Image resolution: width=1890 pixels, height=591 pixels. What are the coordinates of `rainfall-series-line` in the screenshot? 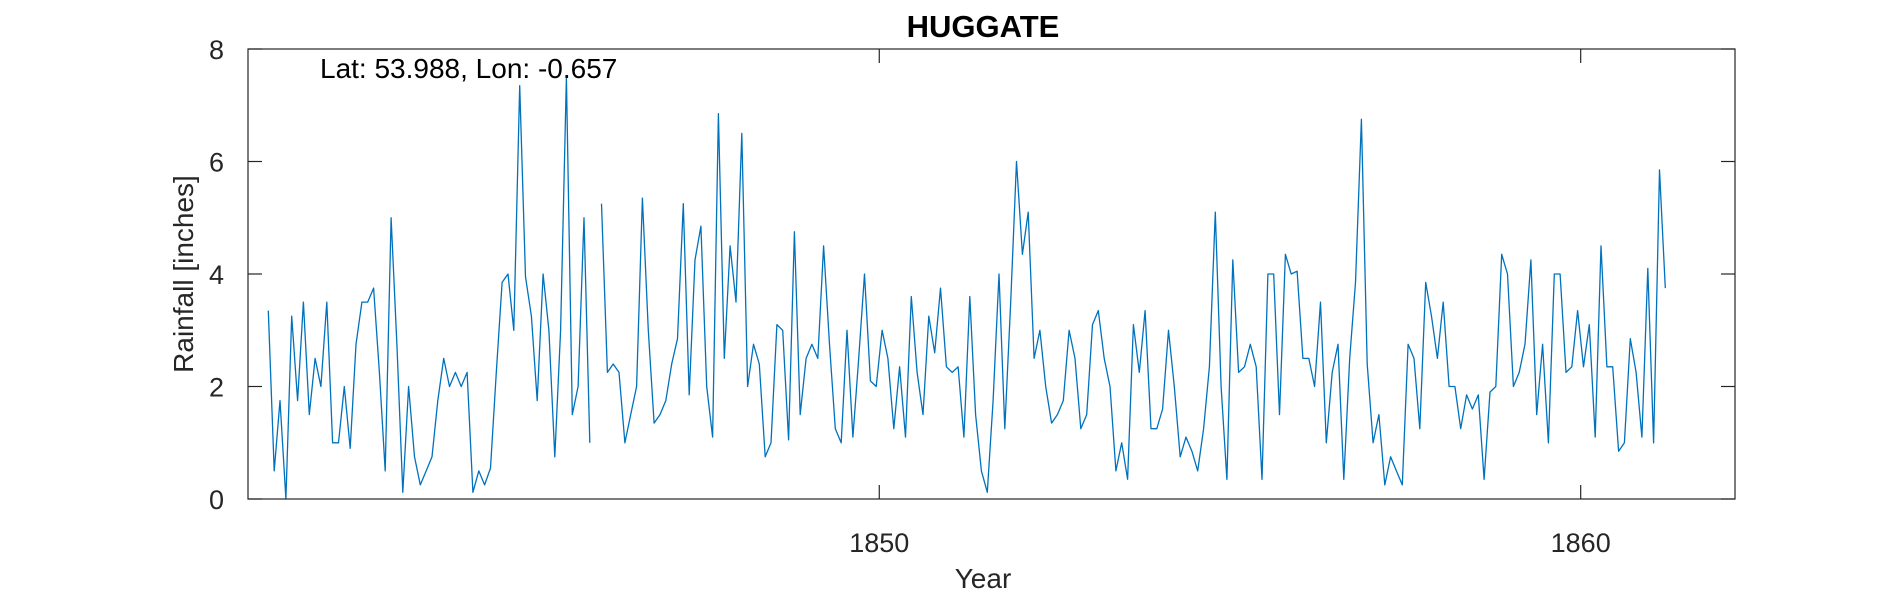 It's located at (429, 288).